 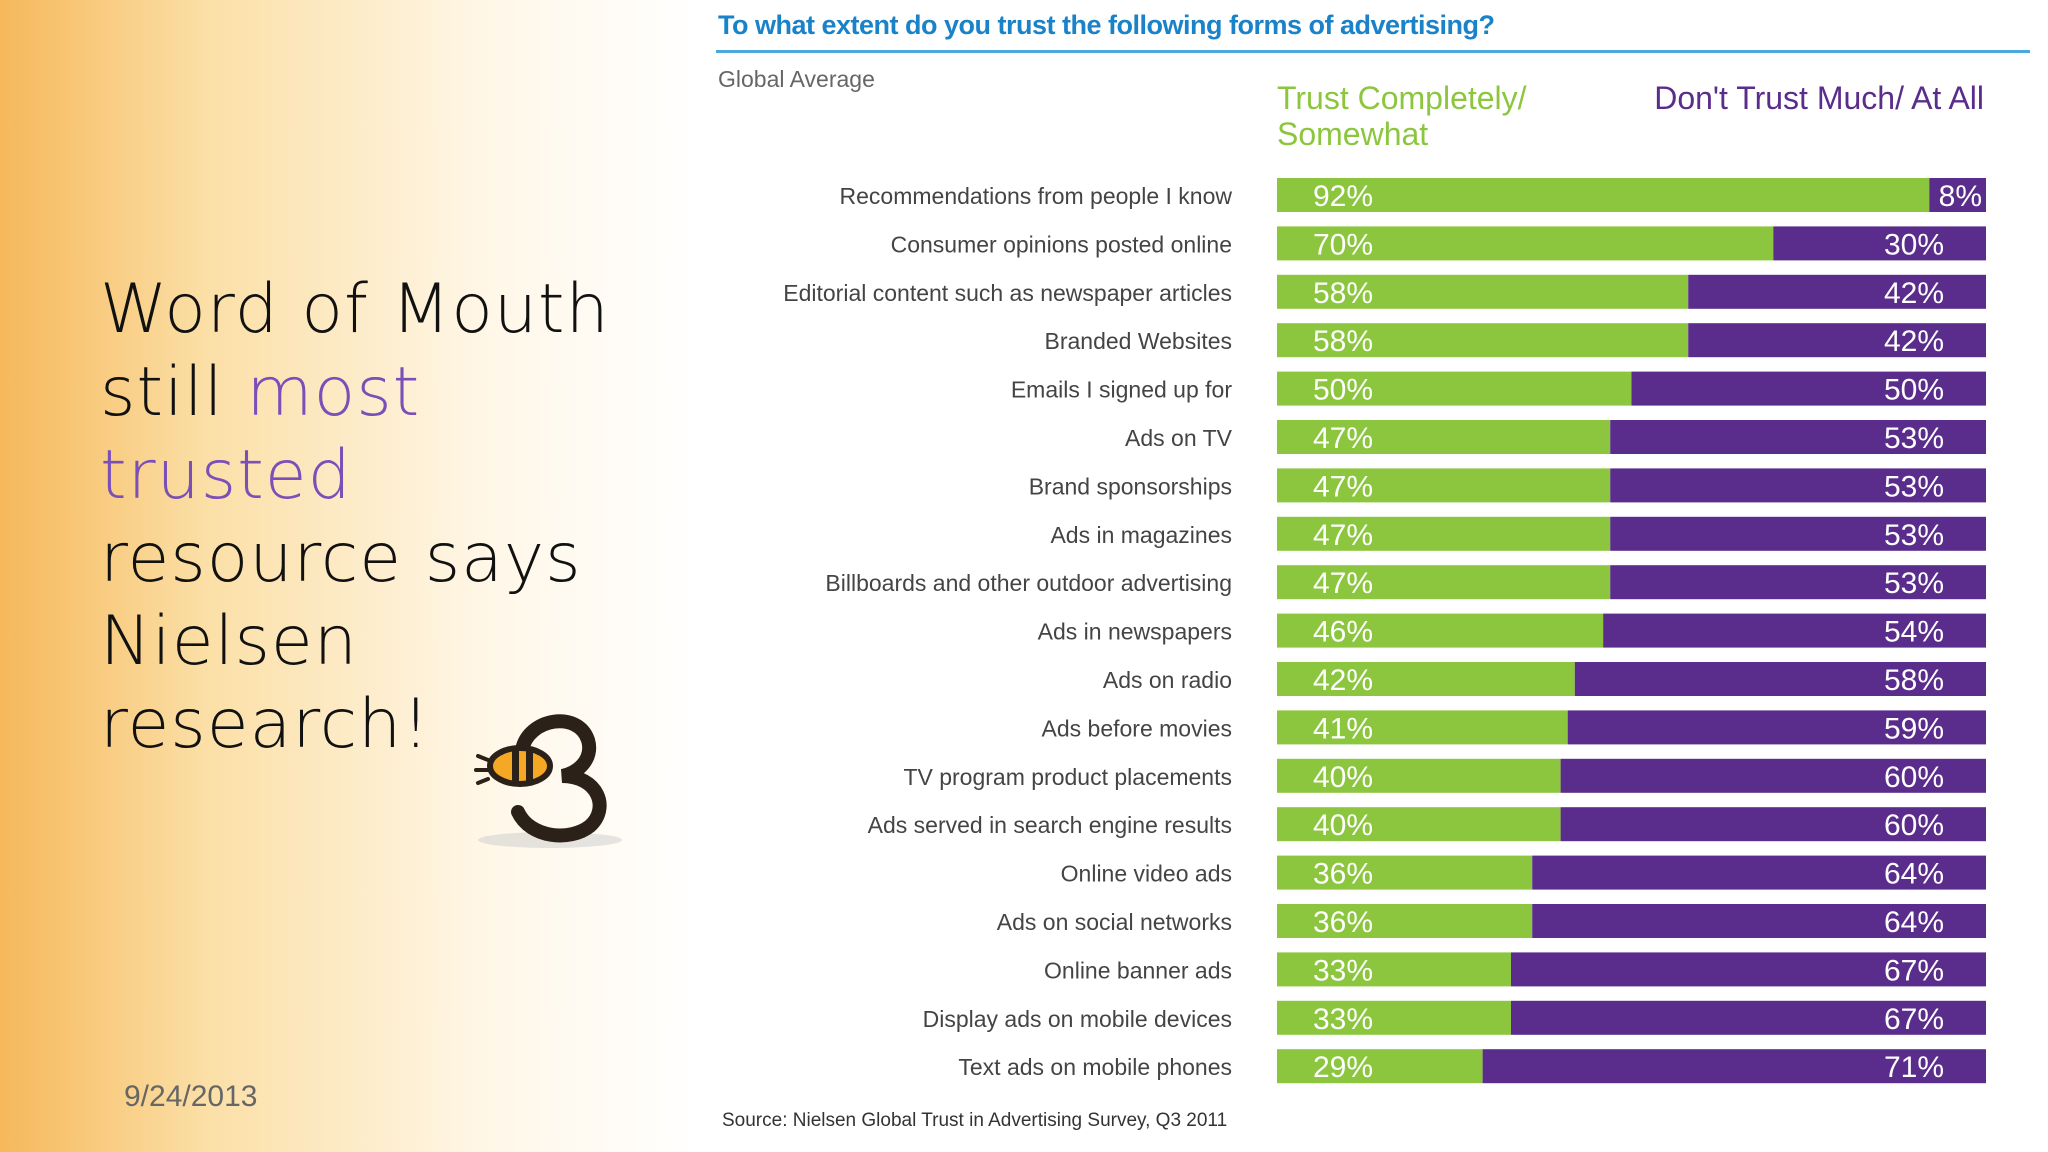 I want to click on bar-row: TV program product placements 40% 60%, so click(x=1444, y=776).